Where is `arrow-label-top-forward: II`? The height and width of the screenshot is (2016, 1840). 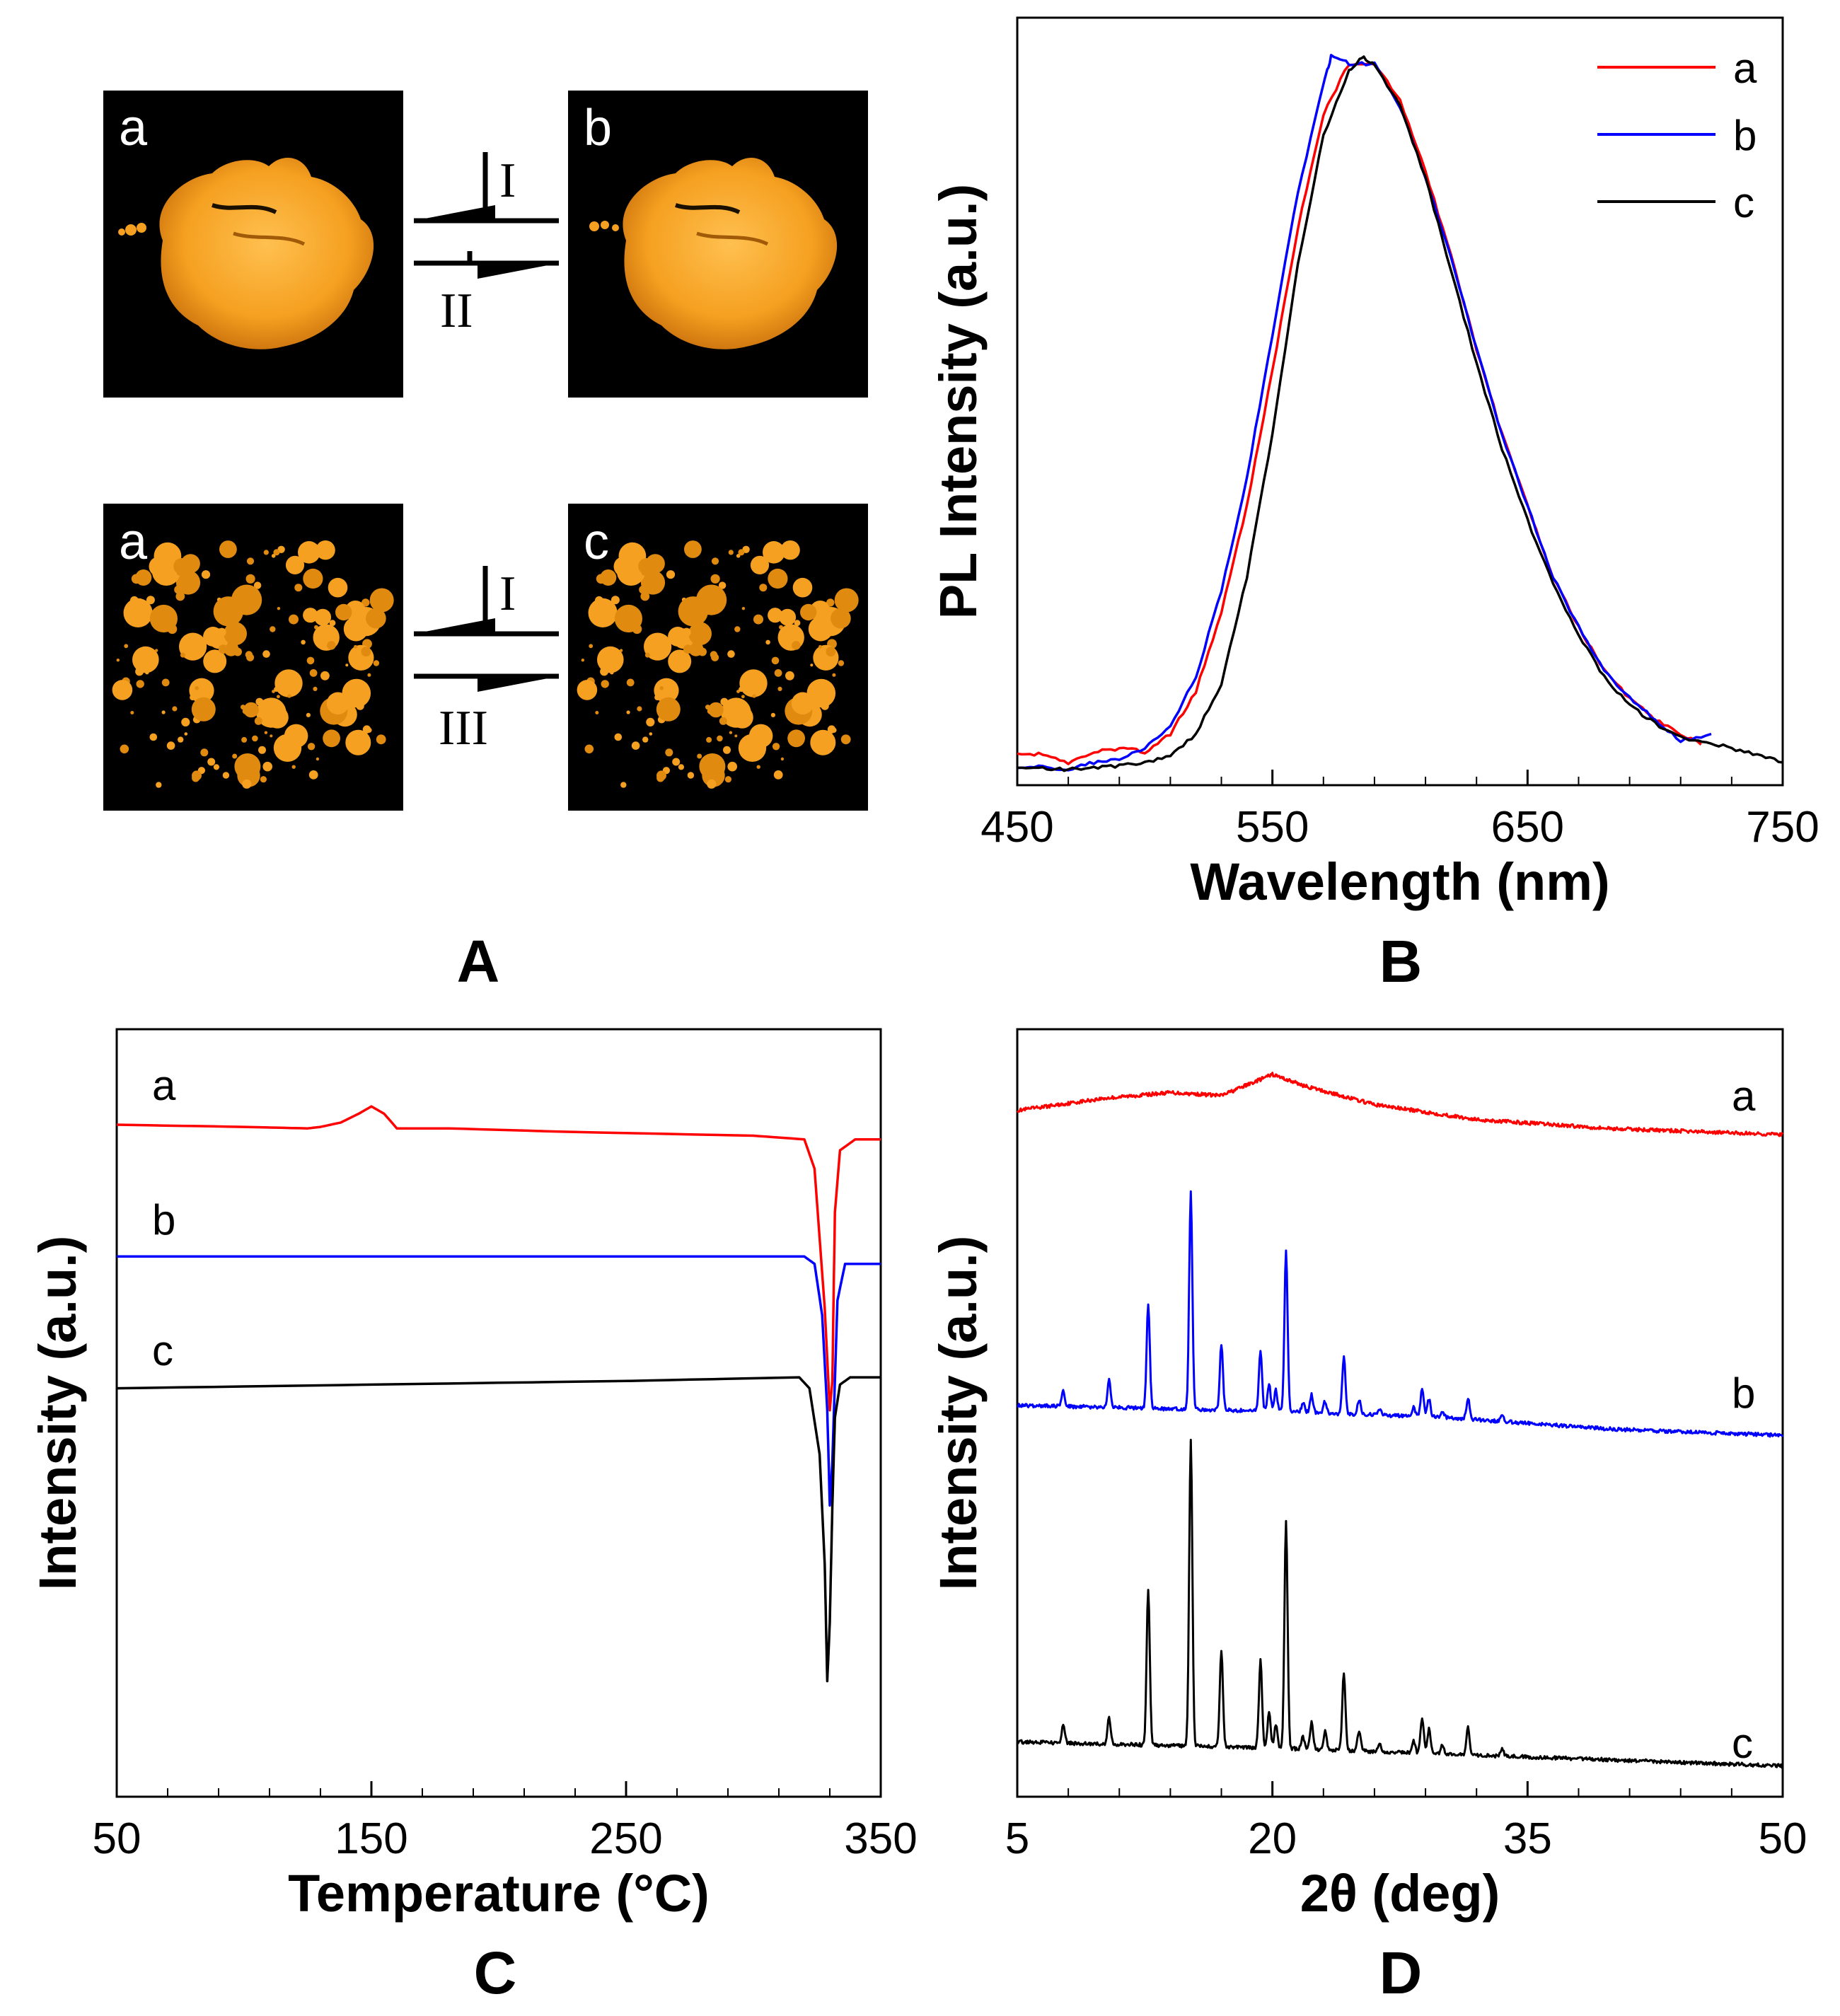
arrow-label-top-forward: II is located at coordinates (456, 311).